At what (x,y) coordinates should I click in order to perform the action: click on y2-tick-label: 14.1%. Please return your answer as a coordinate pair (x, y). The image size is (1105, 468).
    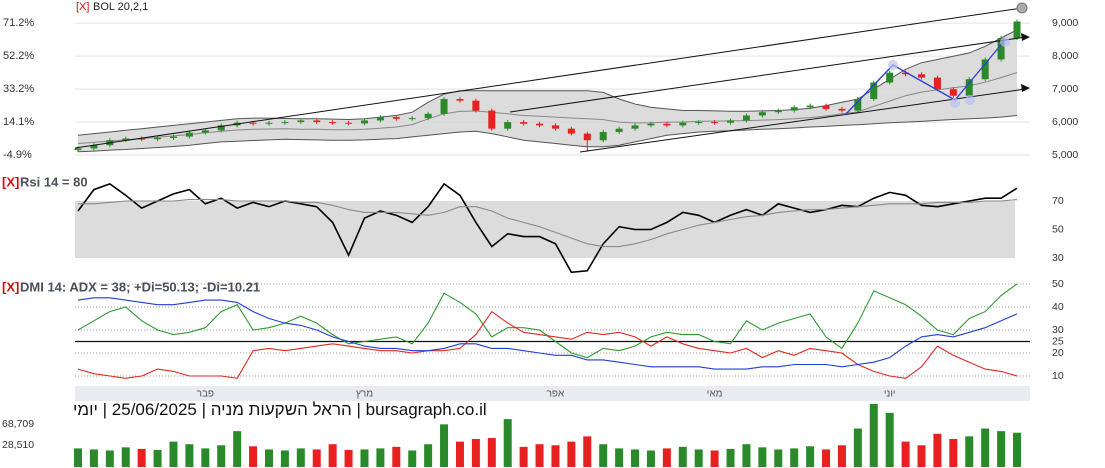
    Looking at the image, I should click on (18, 122).